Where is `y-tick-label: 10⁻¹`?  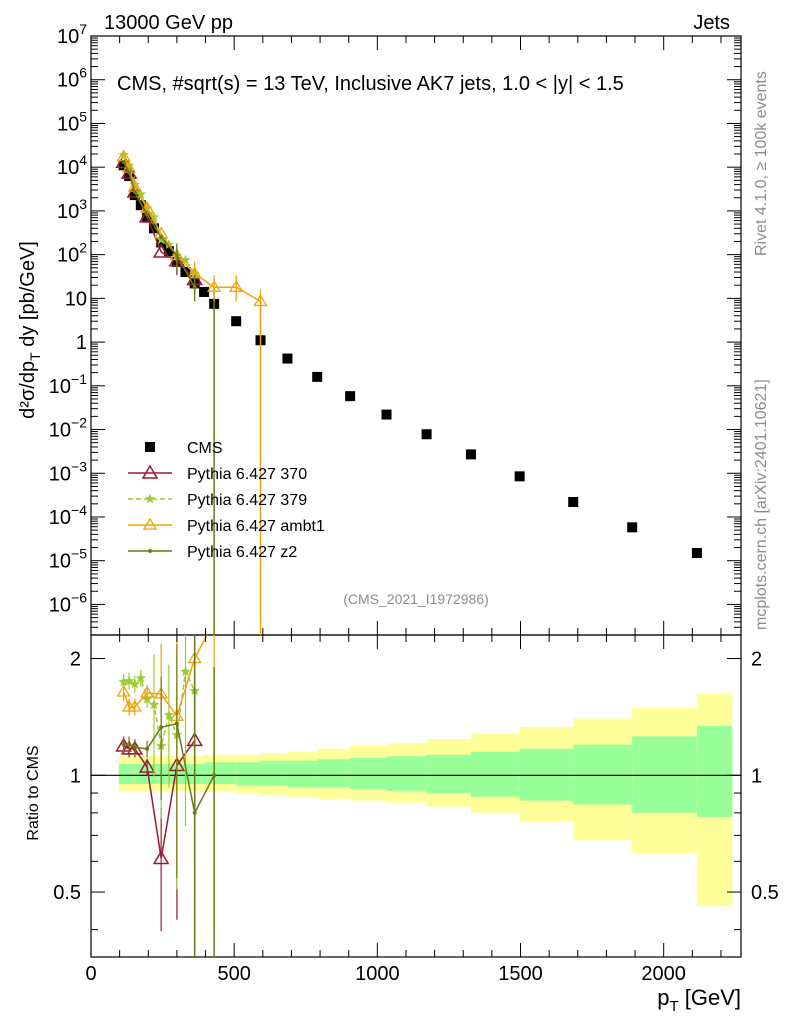
y-tick-label: 10⁻¹ is located at coordinates (68, 384).